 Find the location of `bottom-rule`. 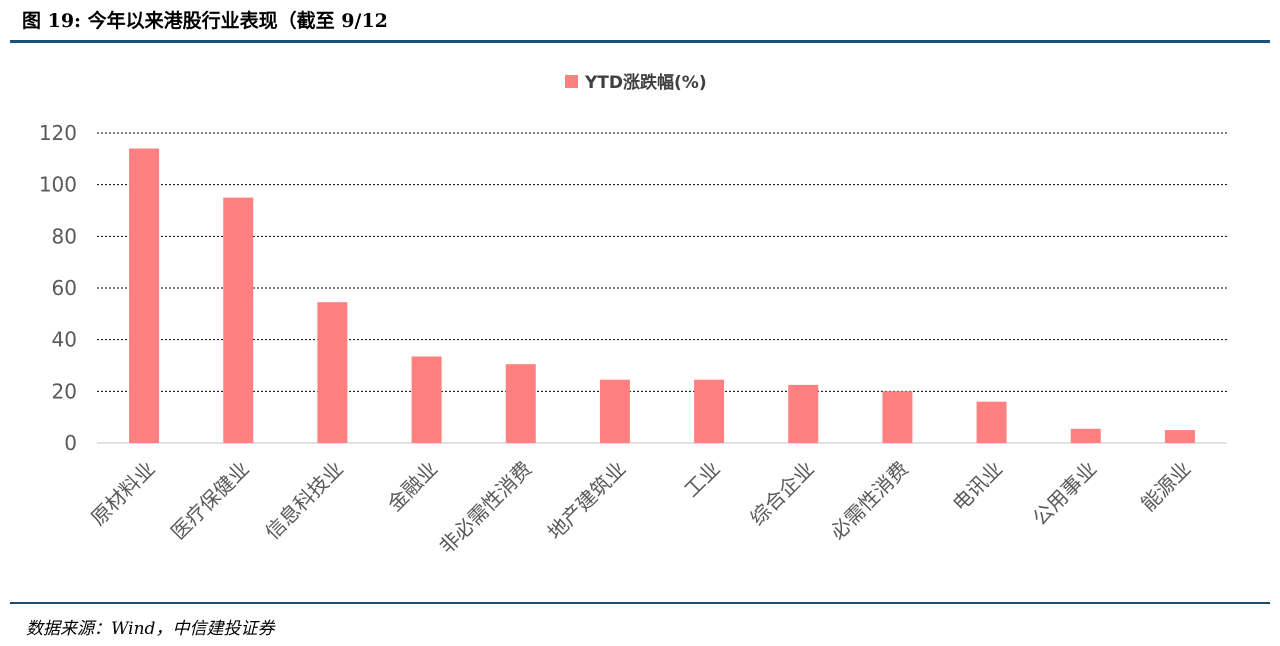

bottom-rule is located at coordinates (640, 603).